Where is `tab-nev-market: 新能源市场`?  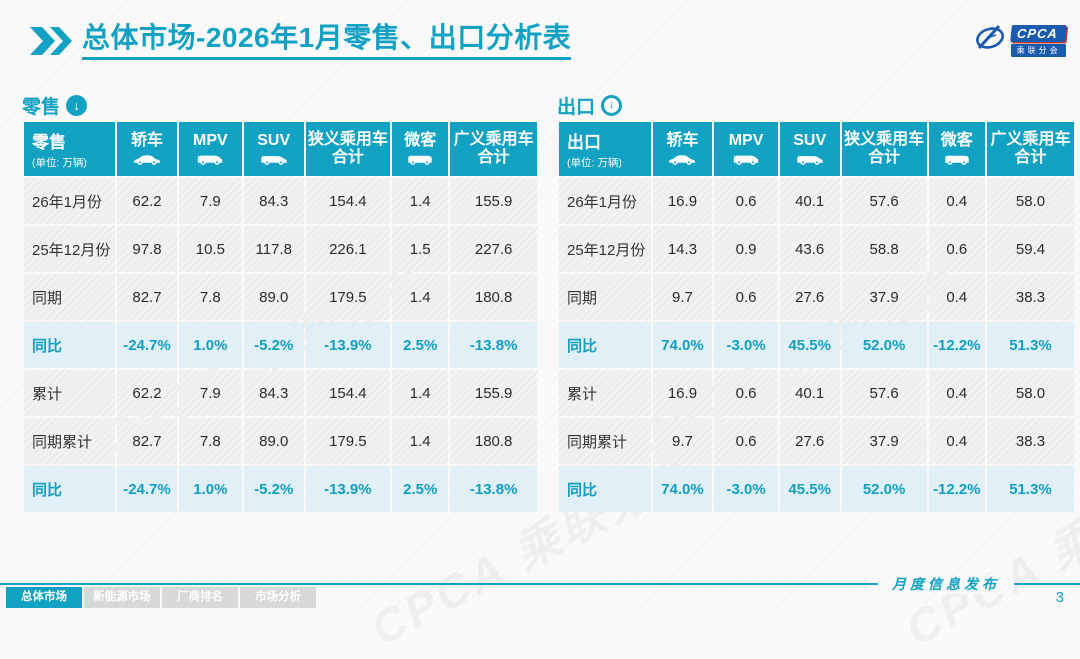 tab-nev-market: 新能源市场 is located at coordinates (122, 597).